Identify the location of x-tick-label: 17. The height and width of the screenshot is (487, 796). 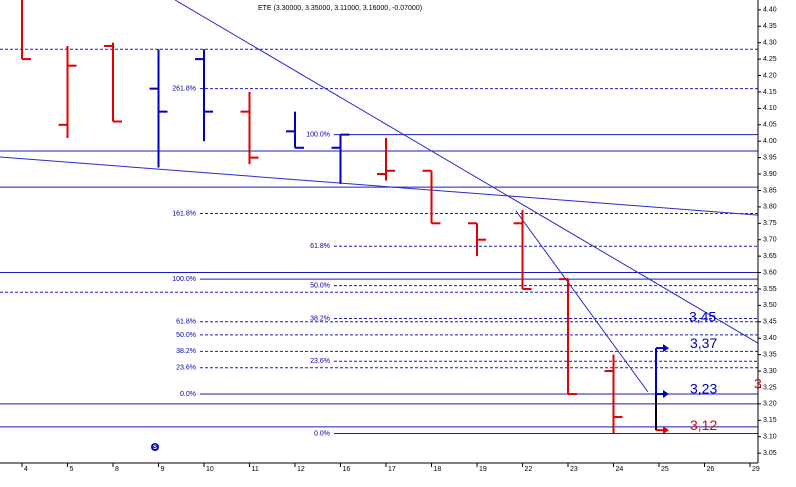
(392, 469).